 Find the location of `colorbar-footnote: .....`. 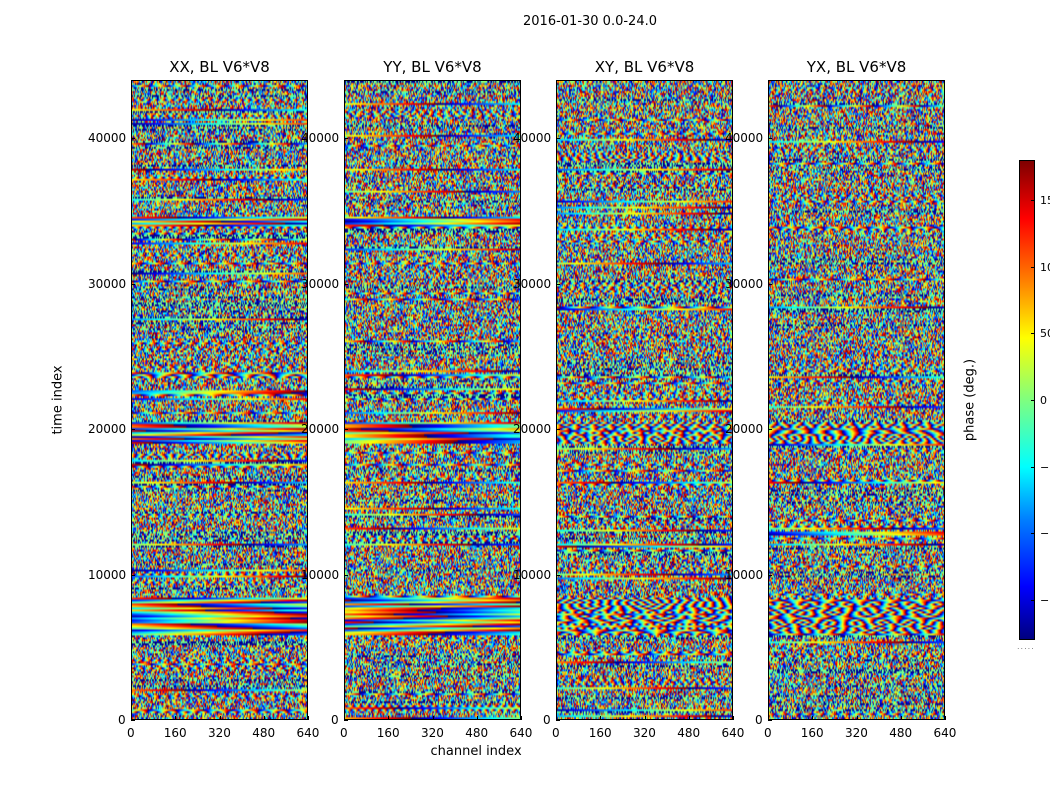

colorbar-footnote: ..... is located at coordinates (1026, 646).